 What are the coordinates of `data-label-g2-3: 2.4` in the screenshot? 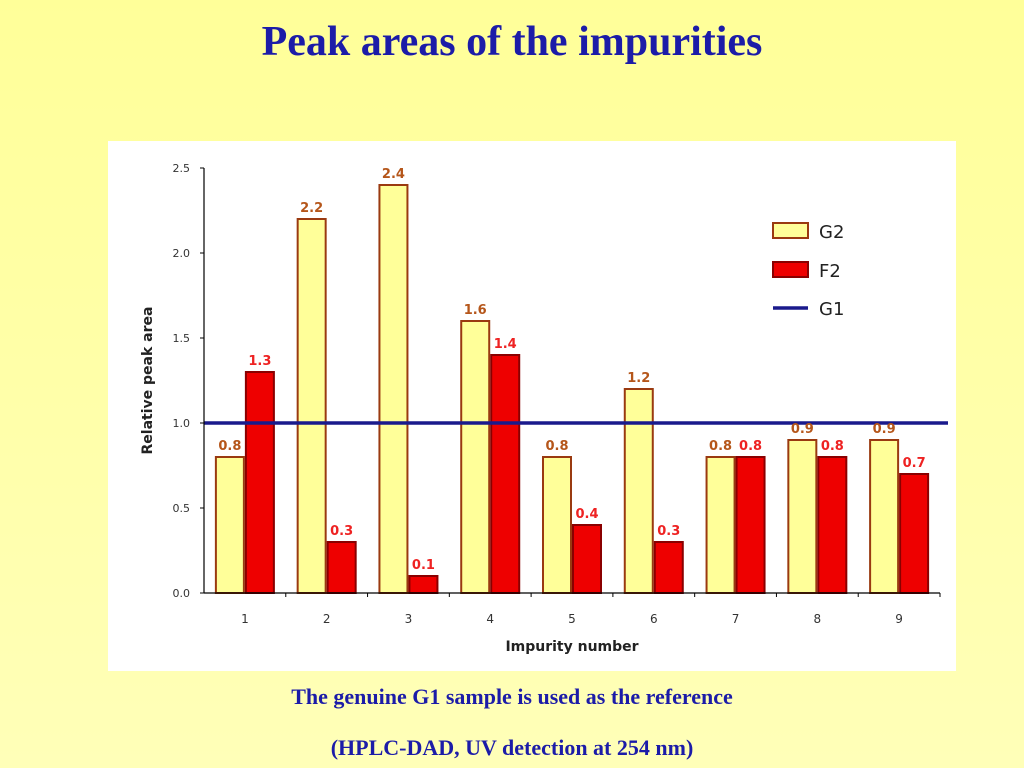 It's located at (393, 174).